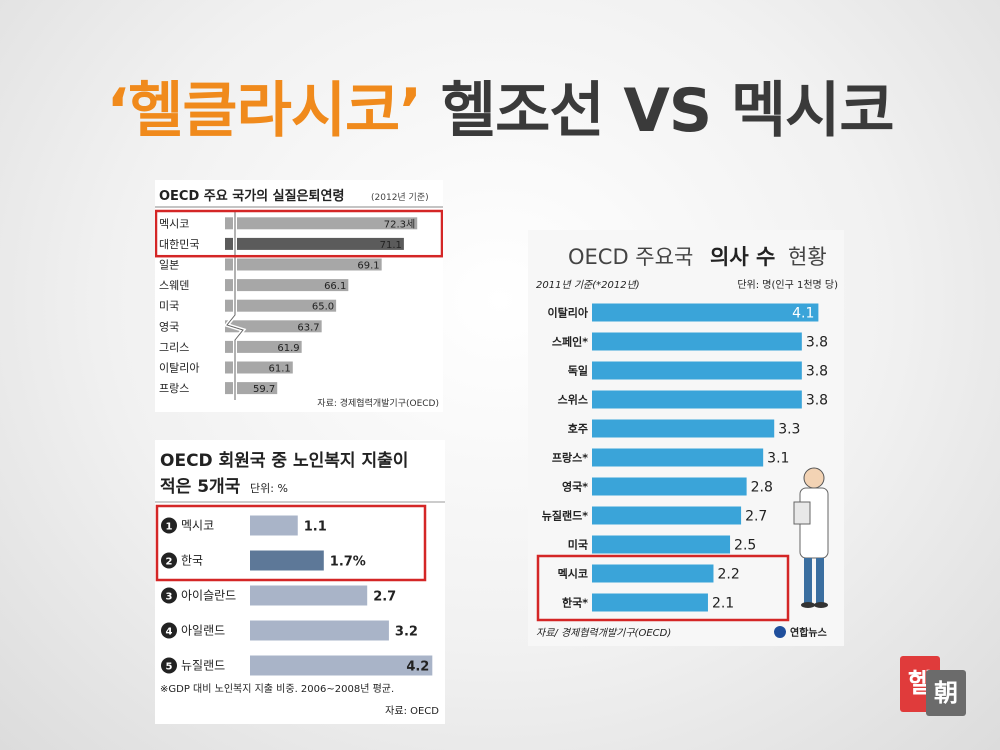 The image size is (1000, 750). Describe the element at coordinates (778, 459) in the screenshot. I see `chart3-value-label: 3.1` at that location.